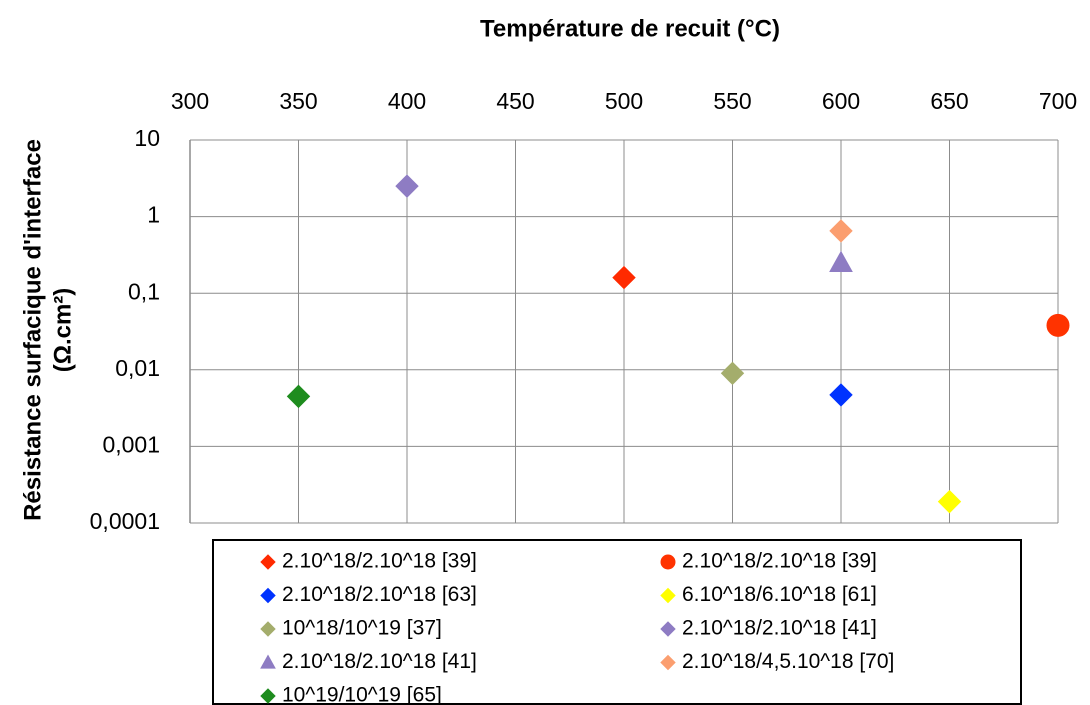  I want to click on y-axis-title-line: (Ω.cm²), so click(62, 330).